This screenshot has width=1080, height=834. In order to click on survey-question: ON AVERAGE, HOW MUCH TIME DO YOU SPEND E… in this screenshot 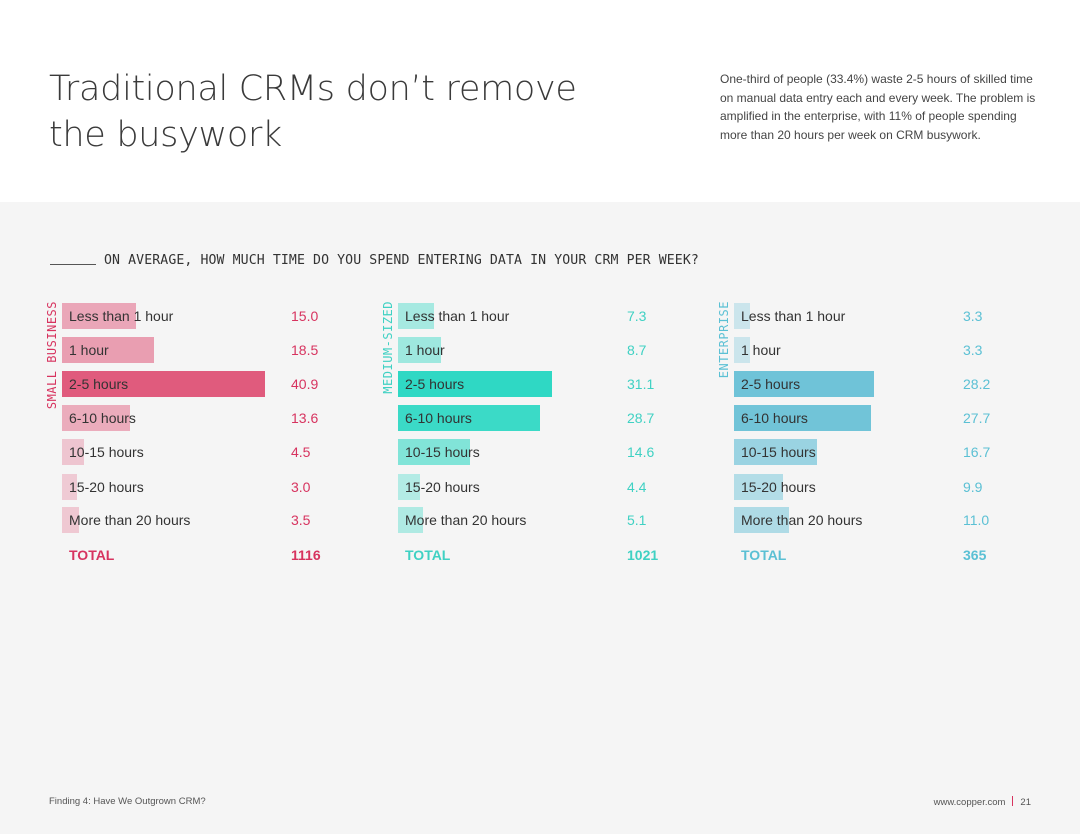, I will do `click(401, 260)`.